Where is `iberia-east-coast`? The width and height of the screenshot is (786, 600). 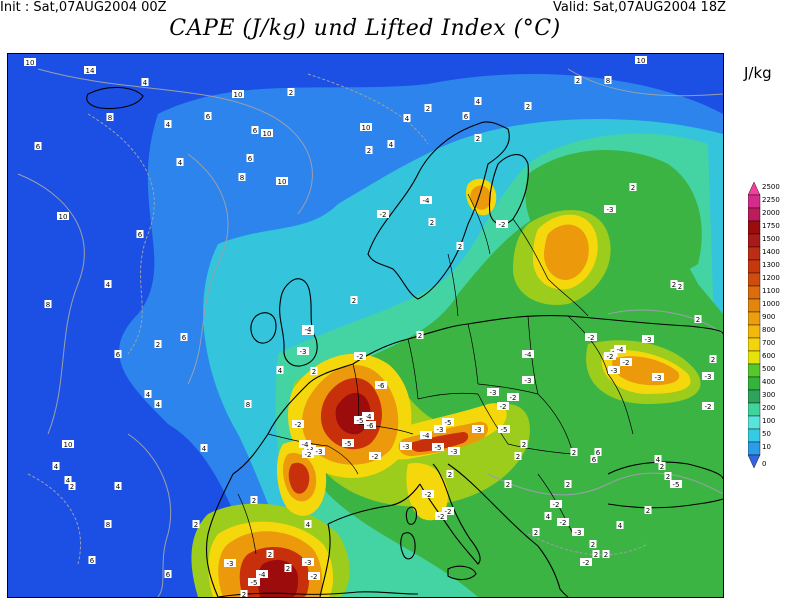
iberia-east-coast is located at coordinates (325, 560).